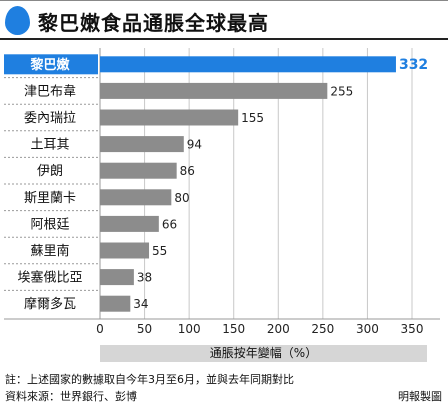 This screenshot has width=448, height=407. What do you see at coordinates (263, 353) in the screenshot?
I see `x-axis-title: 通脹按年變幅（%）` at bounding box center [263, 353].